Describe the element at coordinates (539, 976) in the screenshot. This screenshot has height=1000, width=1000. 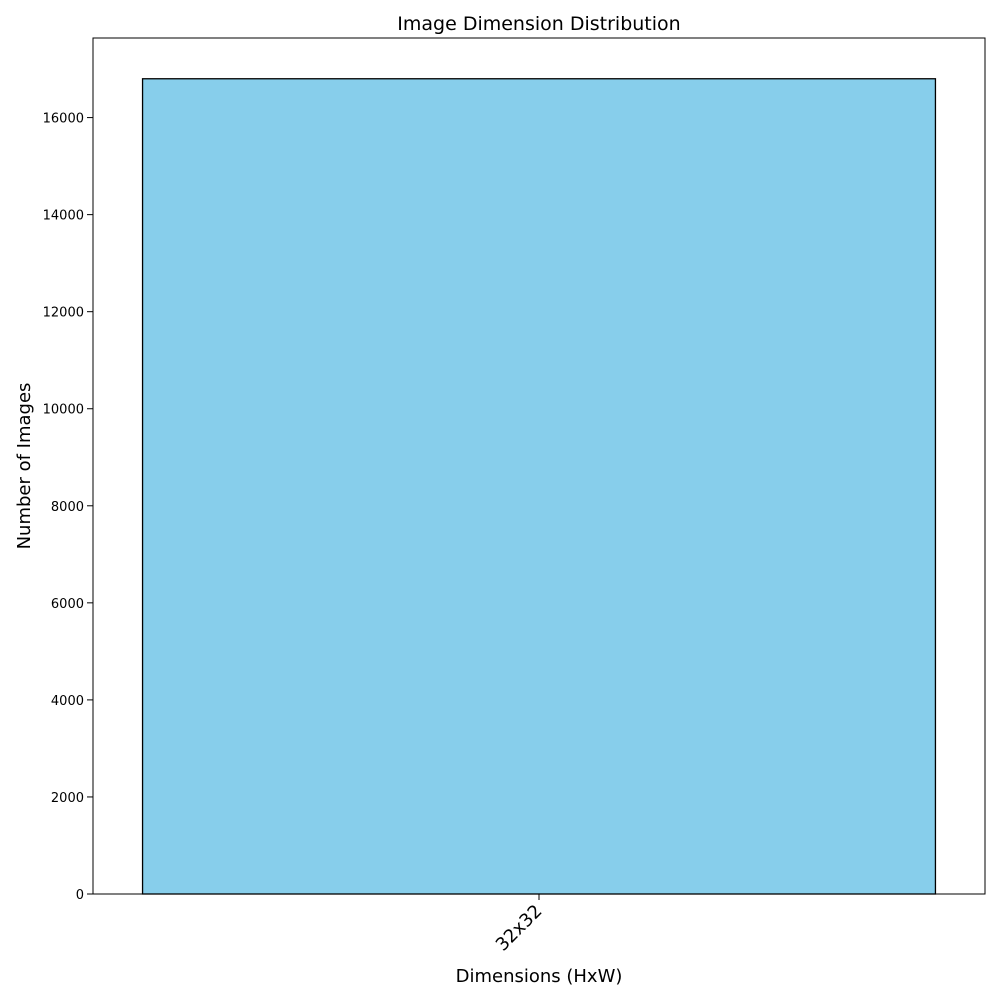
I see `x-axis-label: Dimensions (HxW)` at that location.